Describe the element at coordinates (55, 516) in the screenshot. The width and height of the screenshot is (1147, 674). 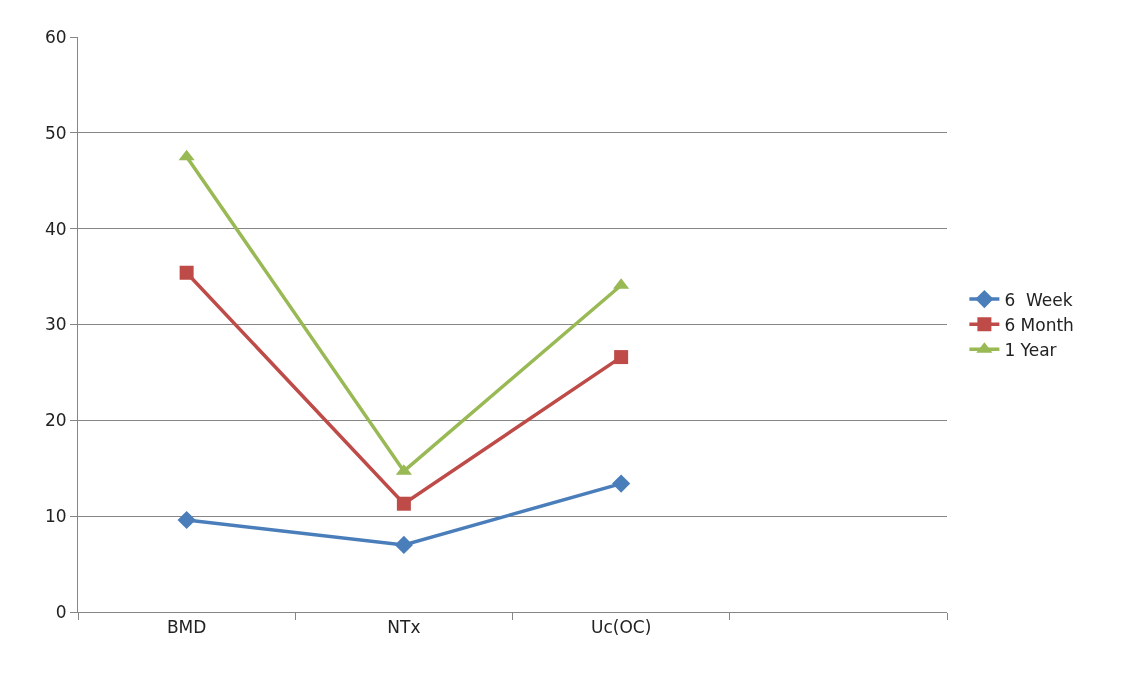
I see `y-tick-label: 10` at that location.